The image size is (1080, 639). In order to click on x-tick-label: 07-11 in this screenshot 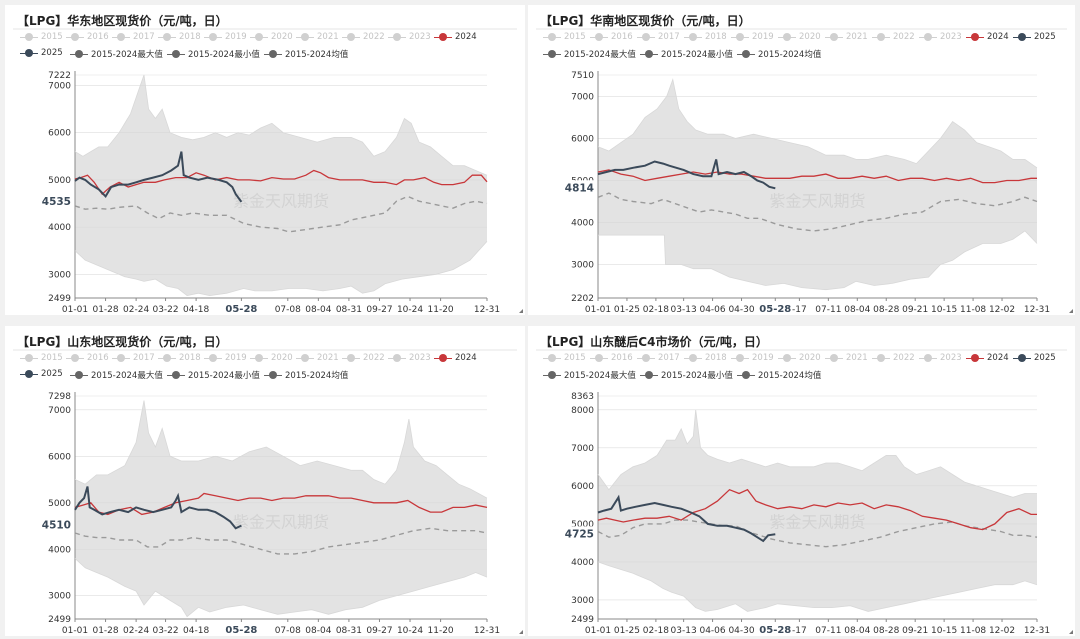, I will do `click(828, 631)`.